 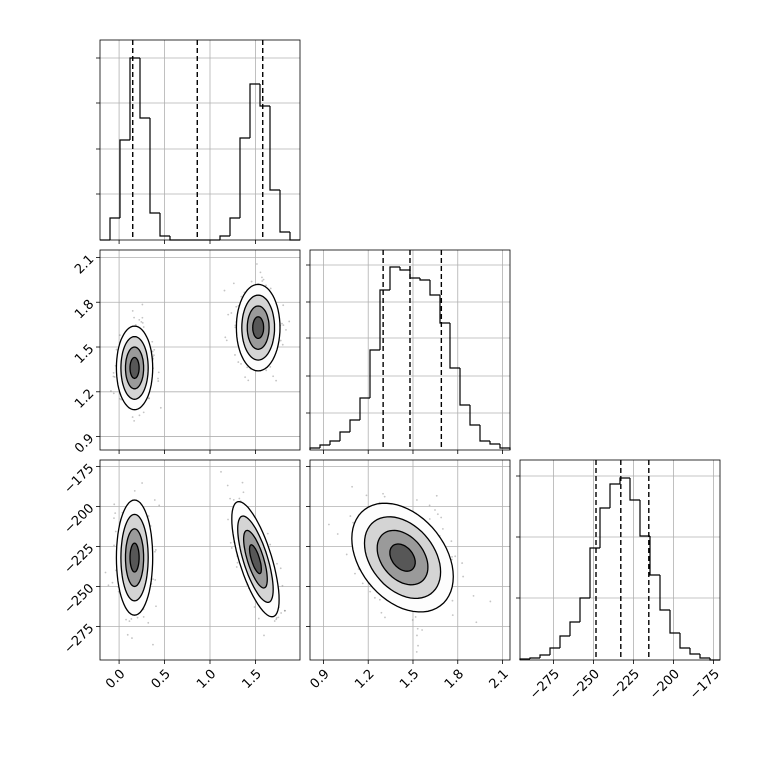 What do you see at coordinates (115, 679) in the screenshot?
I see `x-tick-label: 0.0` at bounding box center [115, 679].